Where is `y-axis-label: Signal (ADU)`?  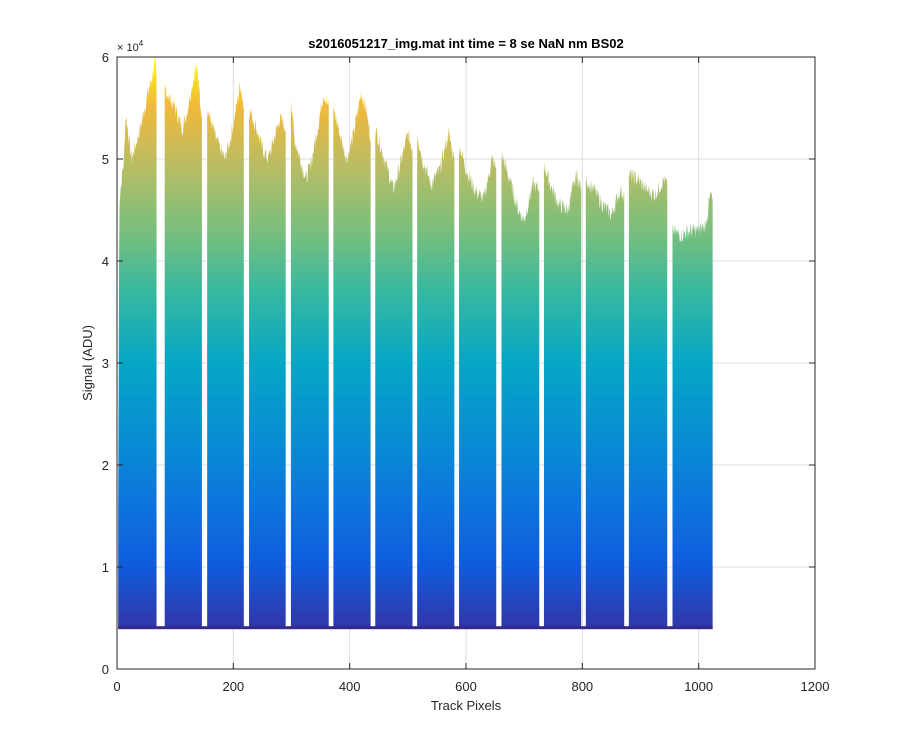
y-axis-label: Signal (ADU) is located at coordinates (87, 363).